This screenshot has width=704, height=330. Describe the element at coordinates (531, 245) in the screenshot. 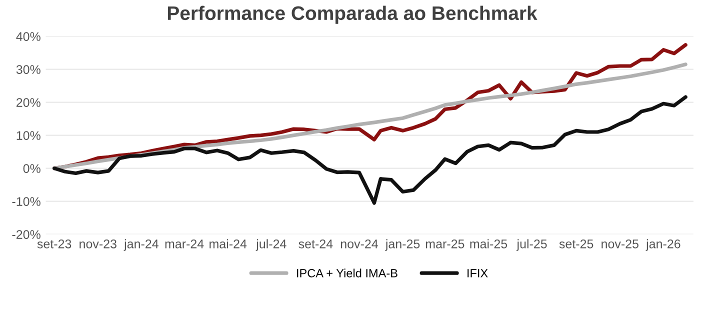

I see `x-tick-label: jul-25` at that location.